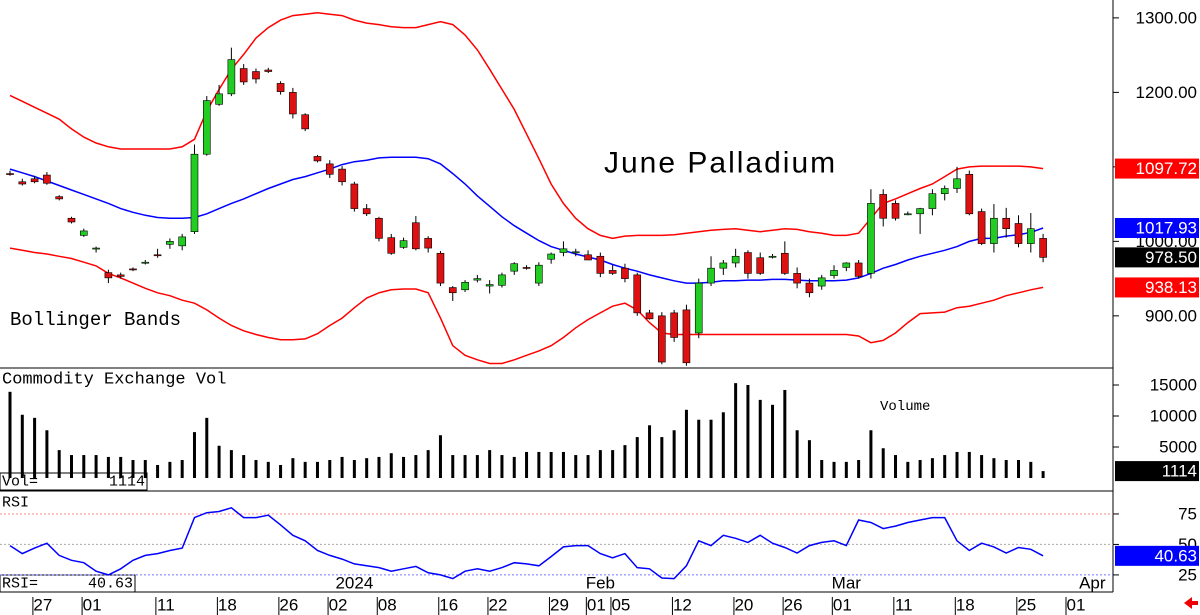  I want to click on rsi-last-label: 40.63, so click(1175, 555).